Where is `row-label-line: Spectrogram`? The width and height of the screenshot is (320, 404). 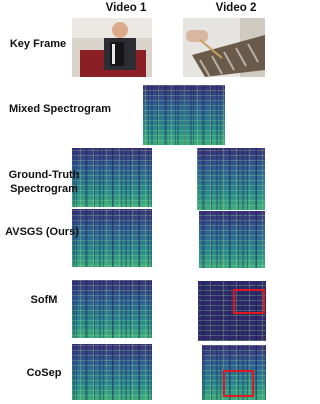 row-label-line: Spectrogram is located at coordinates (44, 189).